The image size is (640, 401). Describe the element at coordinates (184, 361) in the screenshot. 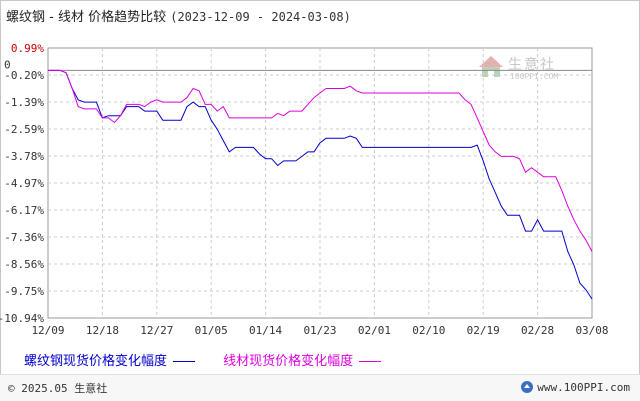

I see `legend-swatch-rebar` at that location.